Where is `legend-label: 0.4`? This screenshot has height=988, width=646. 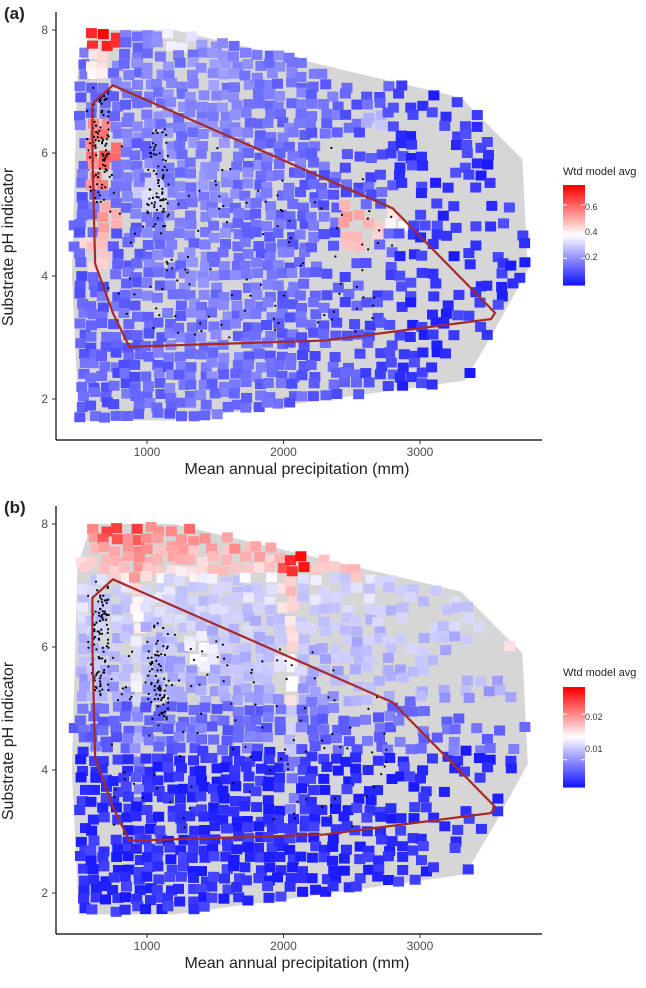
legend-label: 0.4 is located at coordinates (591, 232).